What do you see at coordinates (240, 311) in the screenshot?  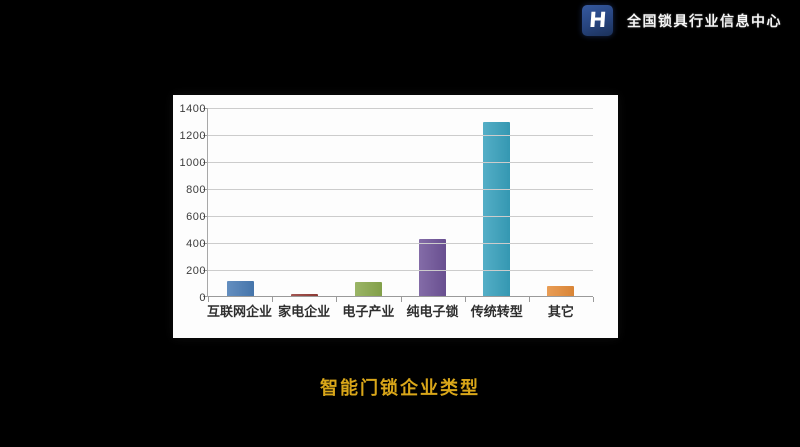 I see `x-axis-label: 互联网企业` at bounding box center [240, 311].